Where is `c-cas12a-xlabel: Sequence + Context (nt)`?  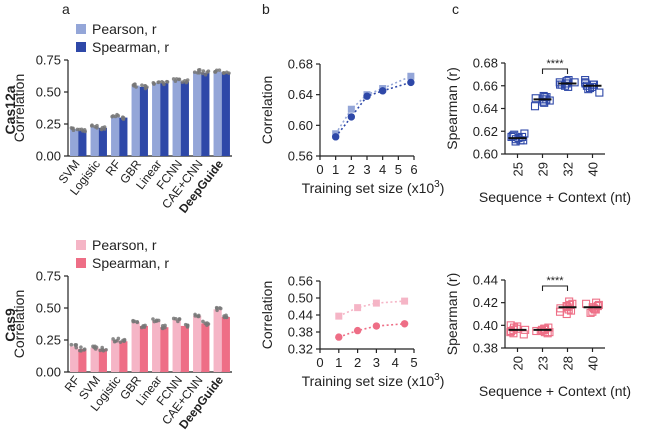
c-cas12a-xlabel: Sequence + Context (nt) is located at coordinates (555, 197).